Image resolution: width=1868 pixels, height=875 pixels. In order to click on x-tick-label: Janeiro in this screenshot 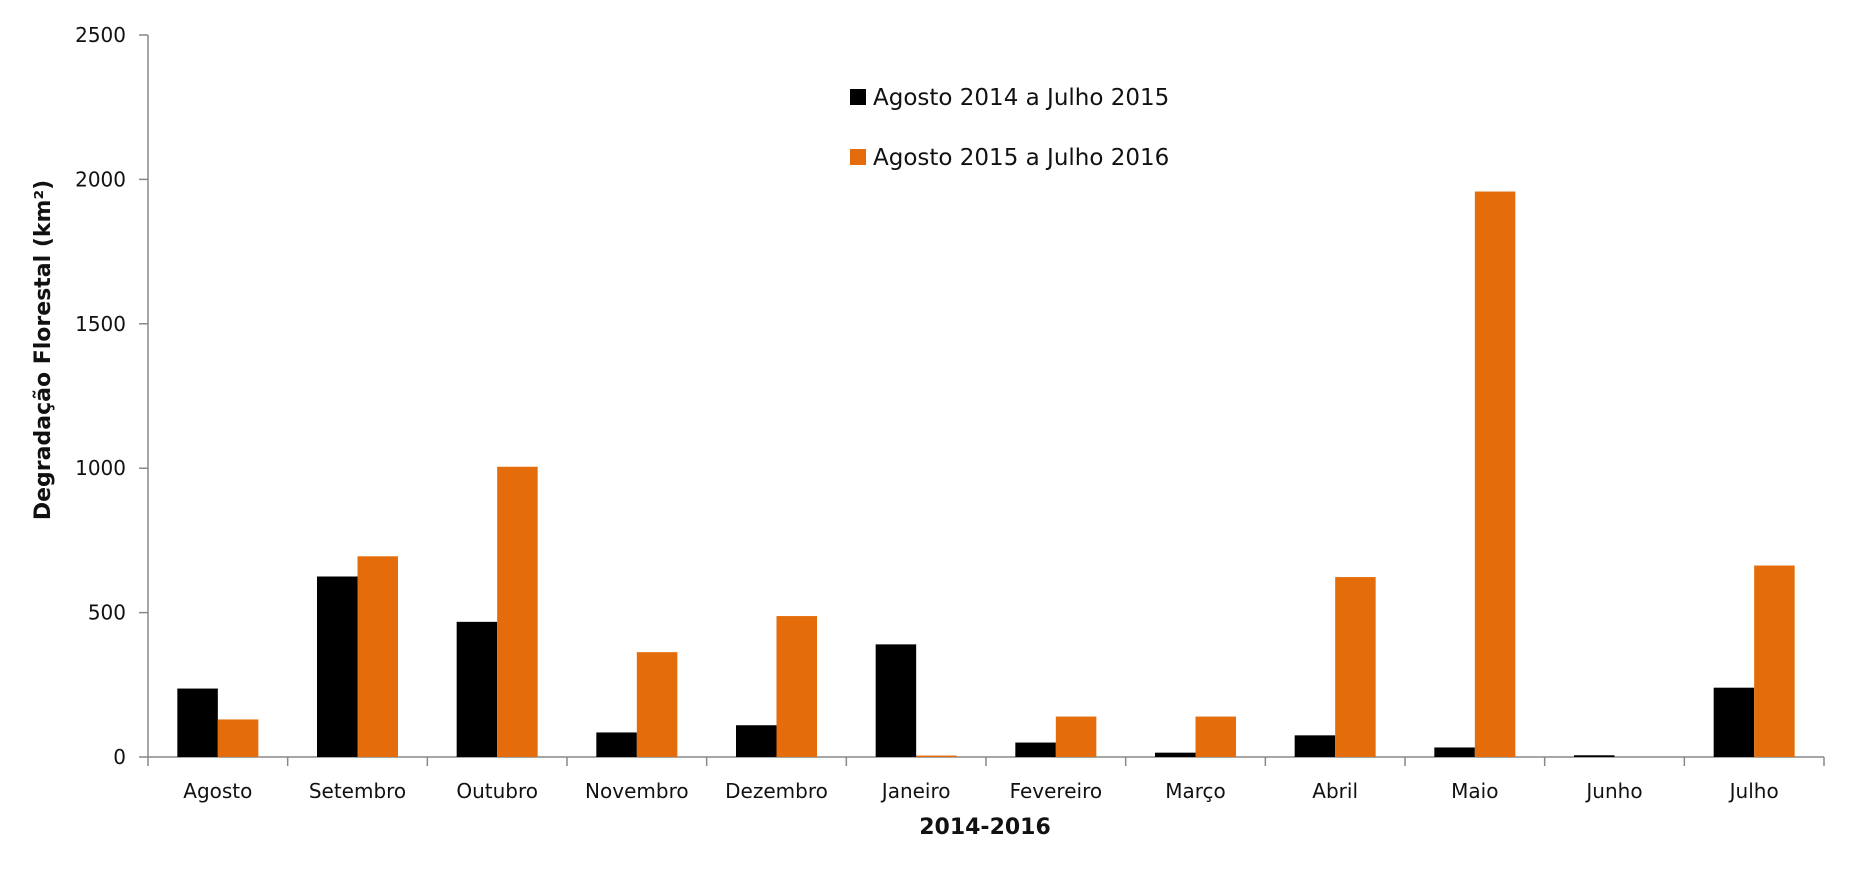, I will do `click(915, 791)`.